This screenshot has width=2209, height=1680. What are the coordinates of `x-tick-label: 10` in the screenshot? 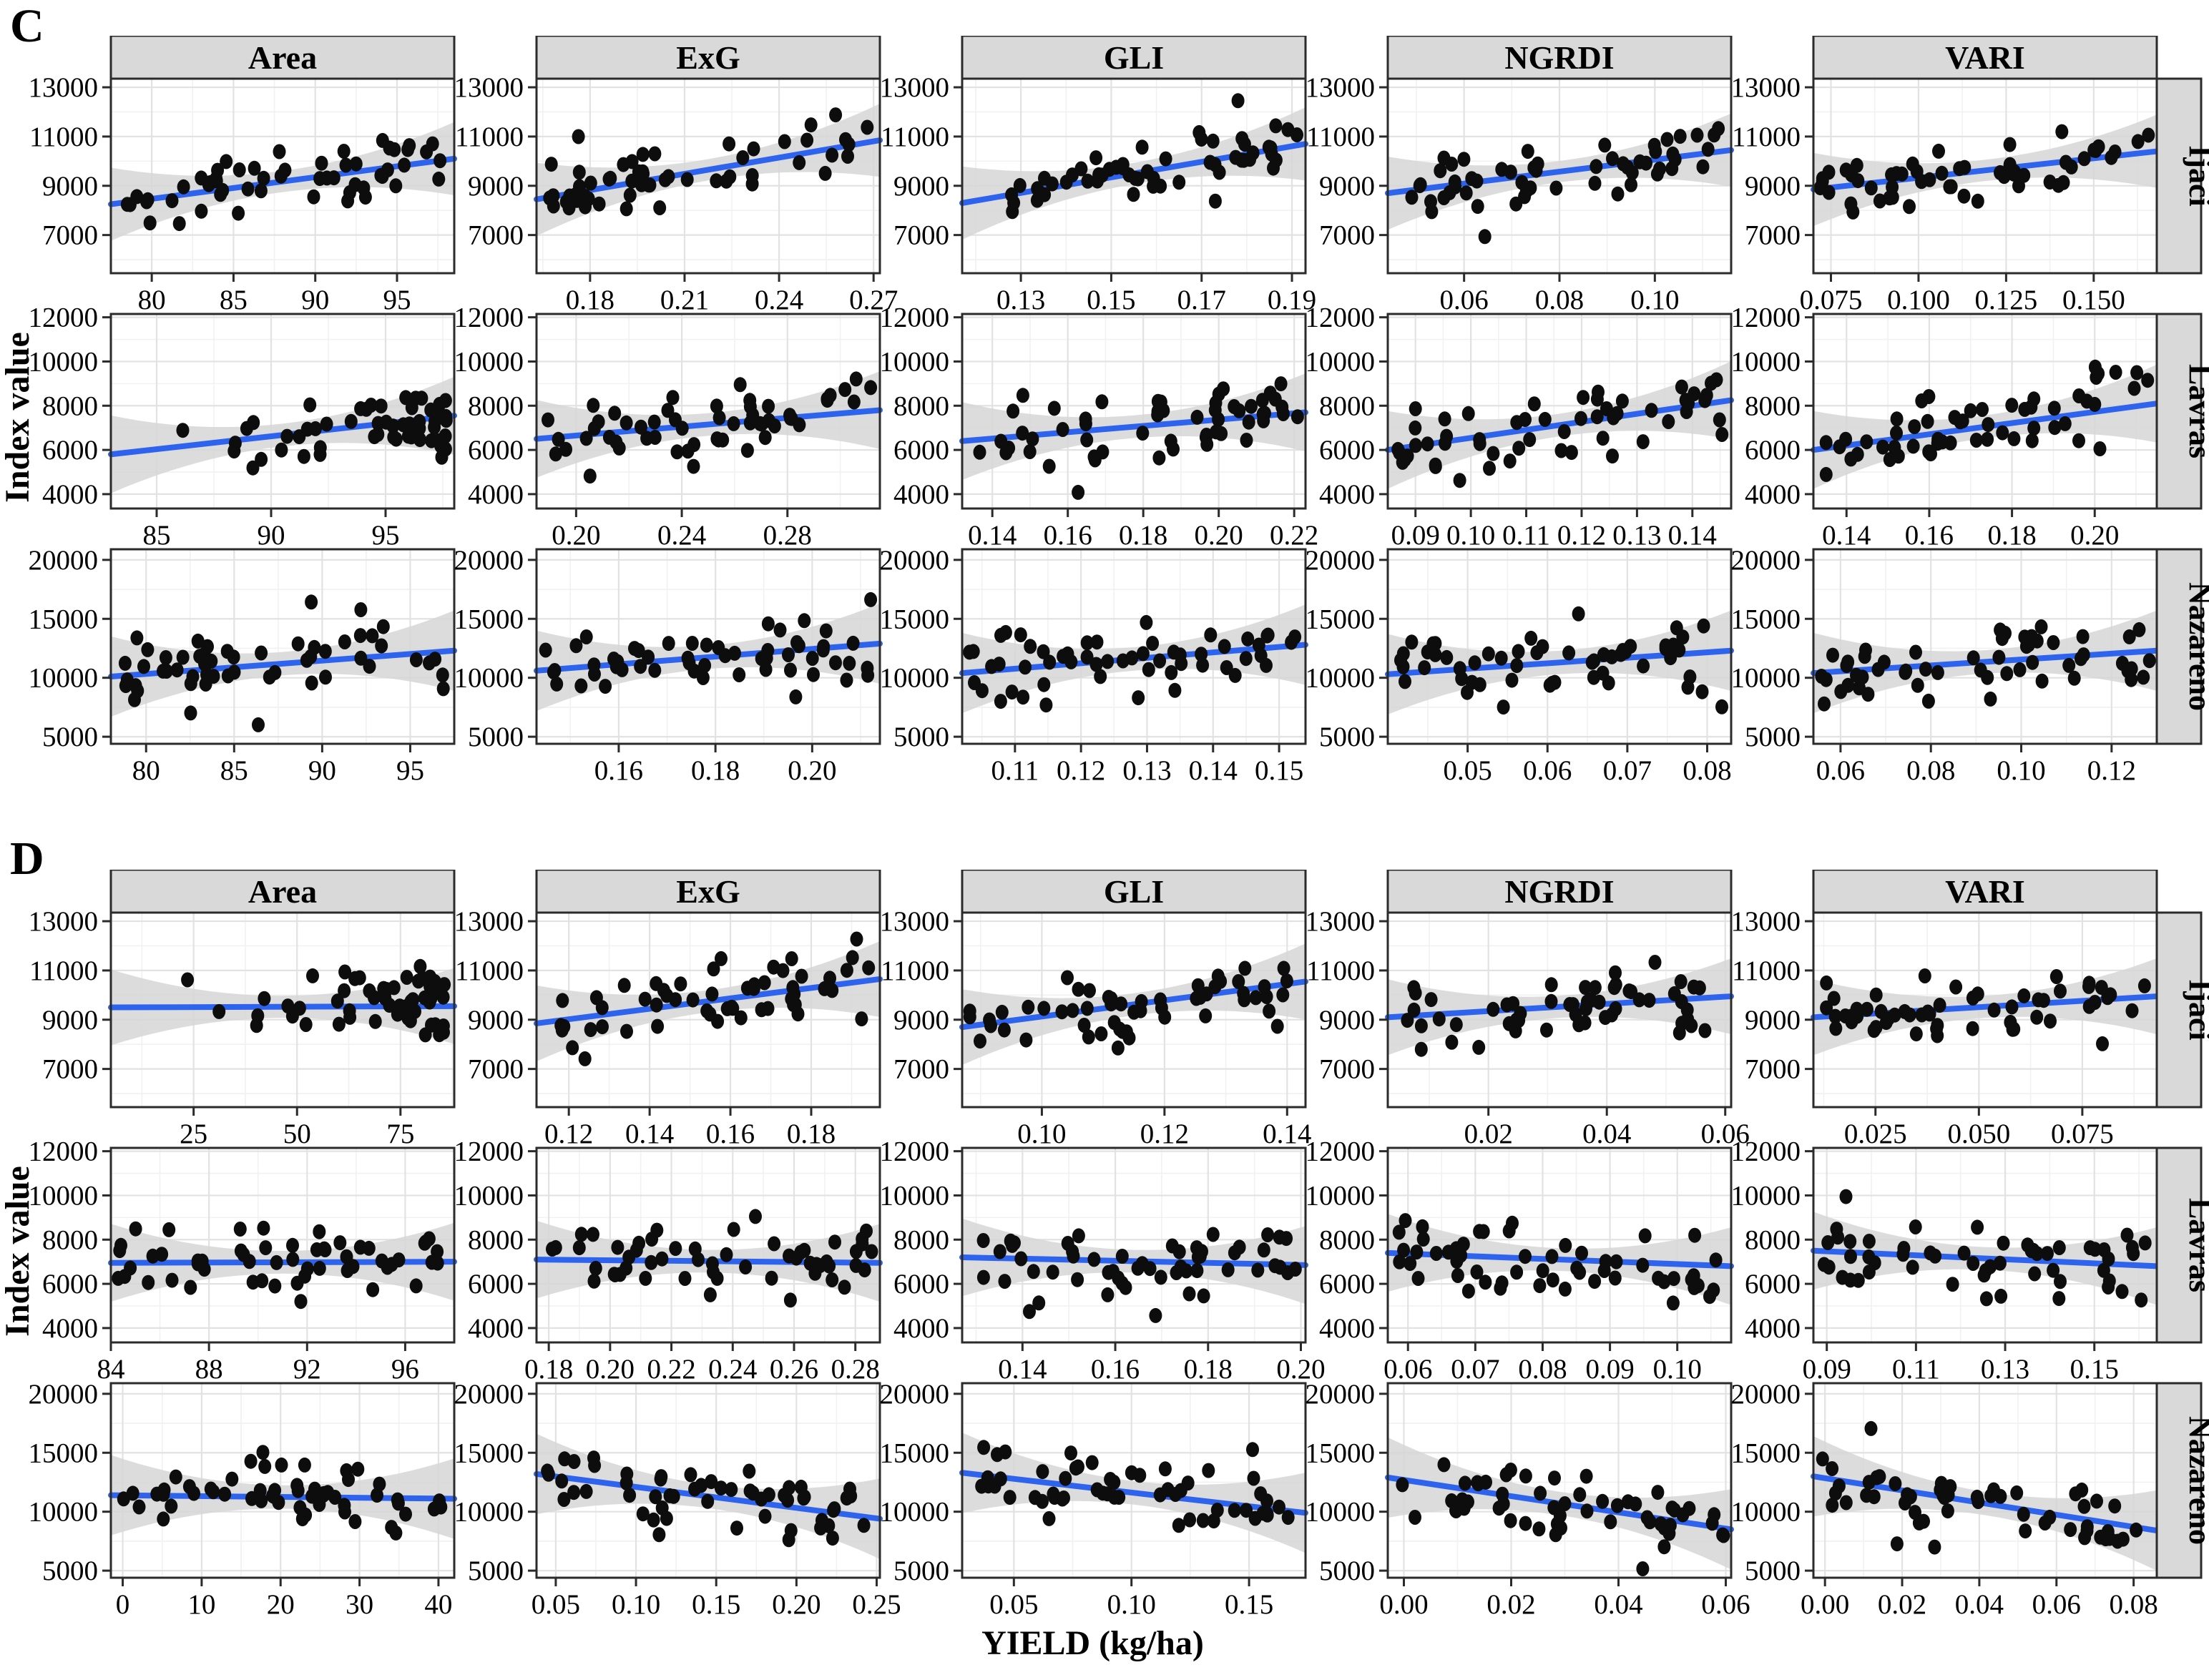 It's located at (201, 1604).